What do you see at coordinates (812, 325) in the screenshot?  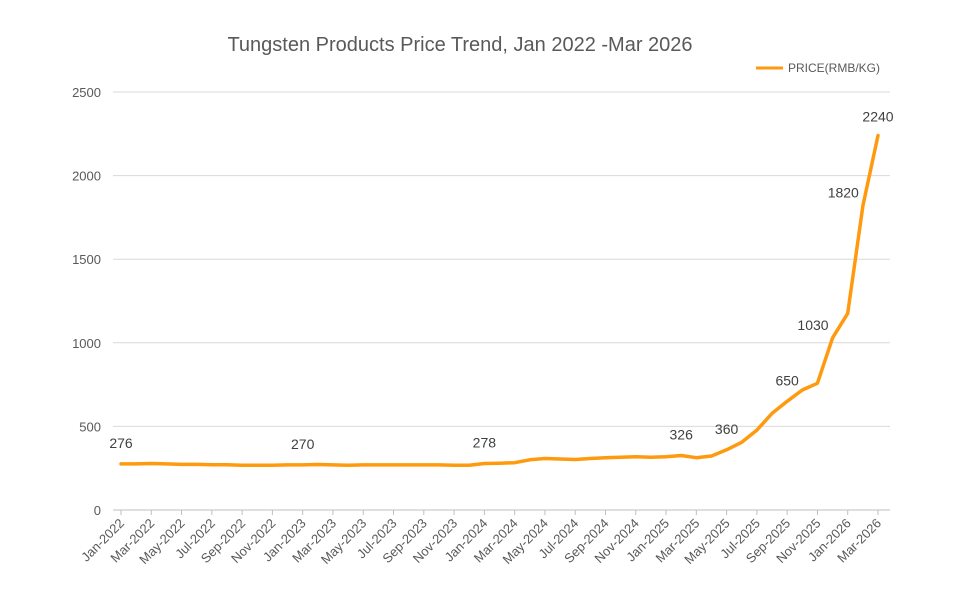 I see `data-label: 1030` at bounding box center [812, 325].